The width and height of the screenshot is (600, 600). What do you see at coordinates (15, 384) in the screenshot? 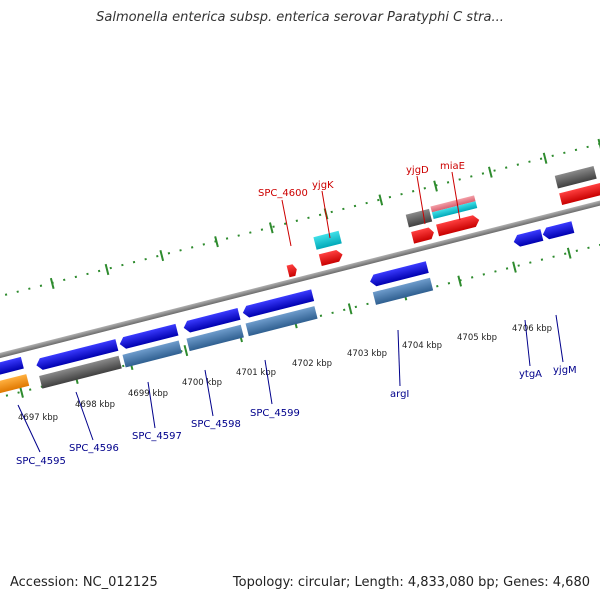
I see `gene-left-edge-cds` at bounding box center [15, 384].